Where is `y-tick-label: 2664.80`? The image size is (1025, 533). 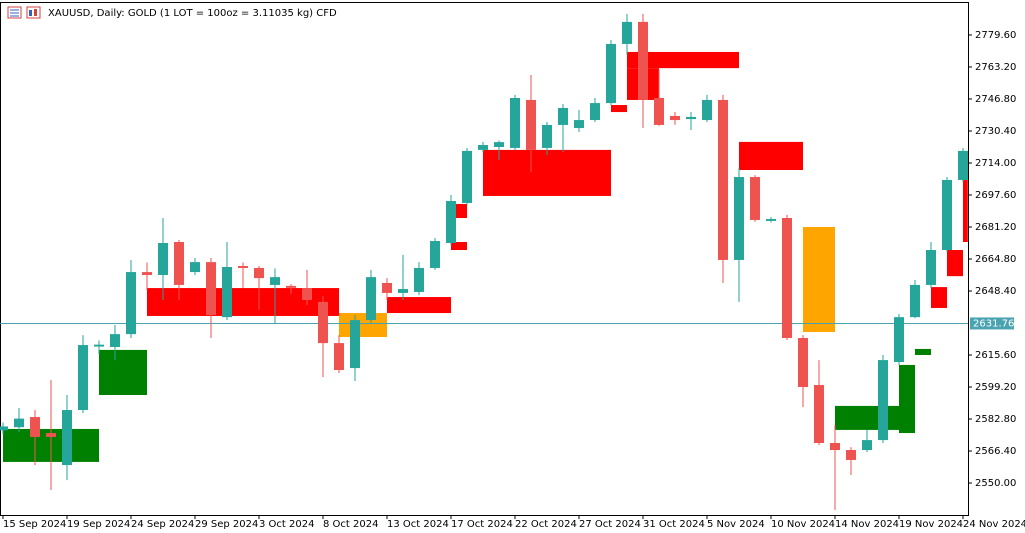 y-tick-label: 2664.80 is located at coordinates (995, 259).